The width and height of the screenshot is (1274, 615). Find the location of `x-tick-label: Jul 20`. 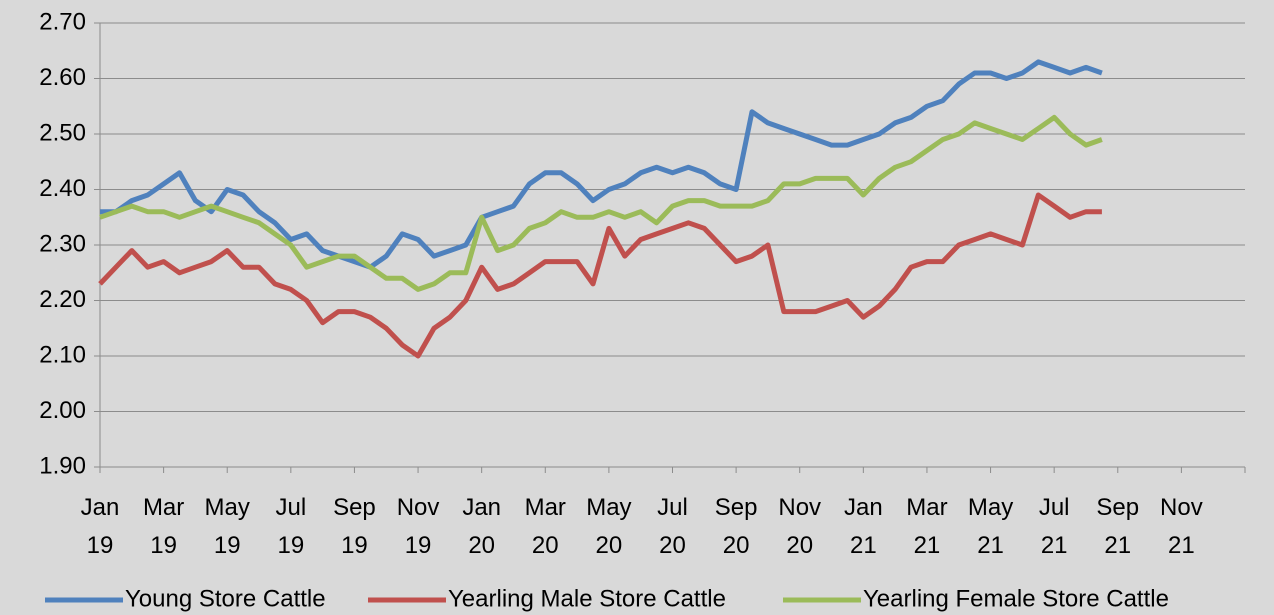

x-tick-label: Jul 20 is located at coordinates (672, 526).